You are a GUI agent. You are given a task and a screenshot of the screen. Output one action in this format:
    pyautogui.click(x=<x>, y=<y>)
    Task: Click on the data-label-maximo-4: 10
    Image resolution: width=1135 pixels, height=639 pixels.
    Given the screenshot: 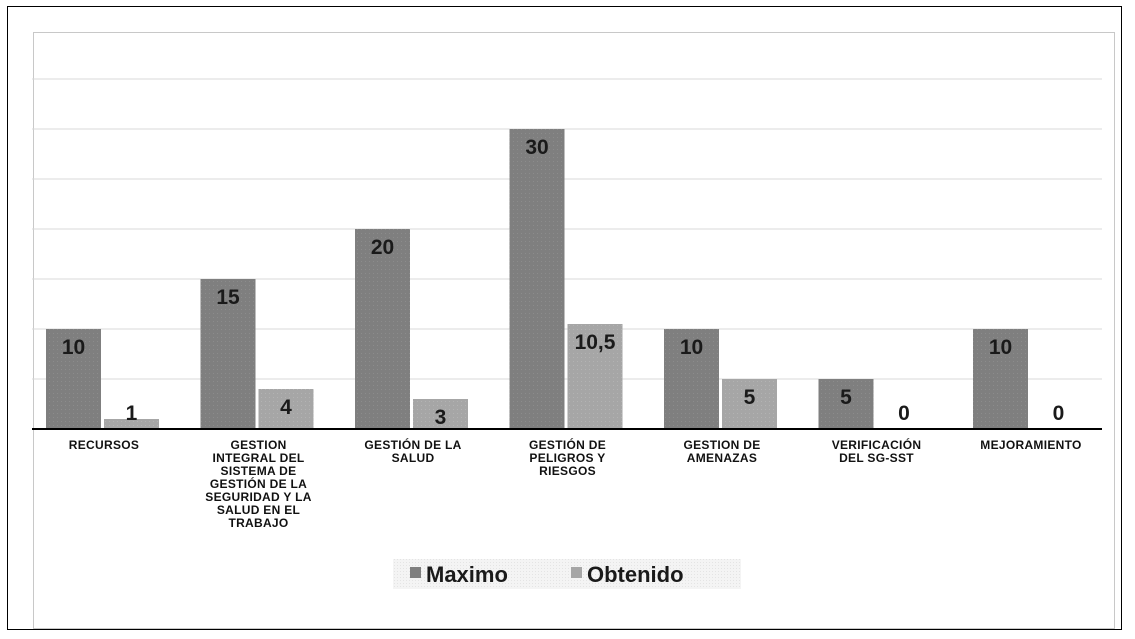 What is the action you would take?
    pyautogui.click(x=691, y=347)
    